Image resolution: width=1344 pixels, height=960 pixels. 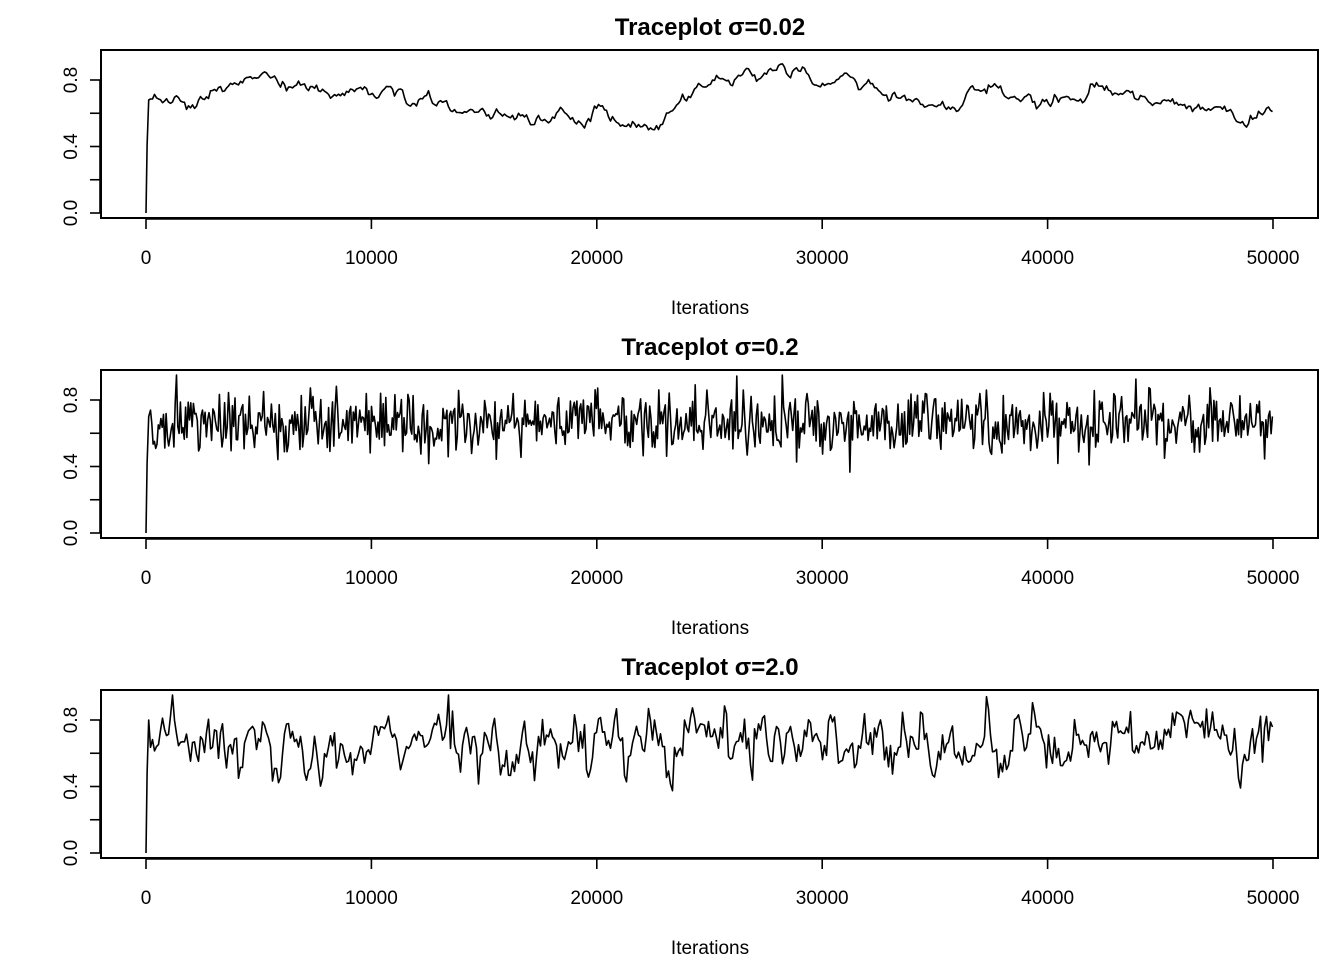 I want to click on chart-title: Traceplot σ=0.02, so click(x=710, y=27).